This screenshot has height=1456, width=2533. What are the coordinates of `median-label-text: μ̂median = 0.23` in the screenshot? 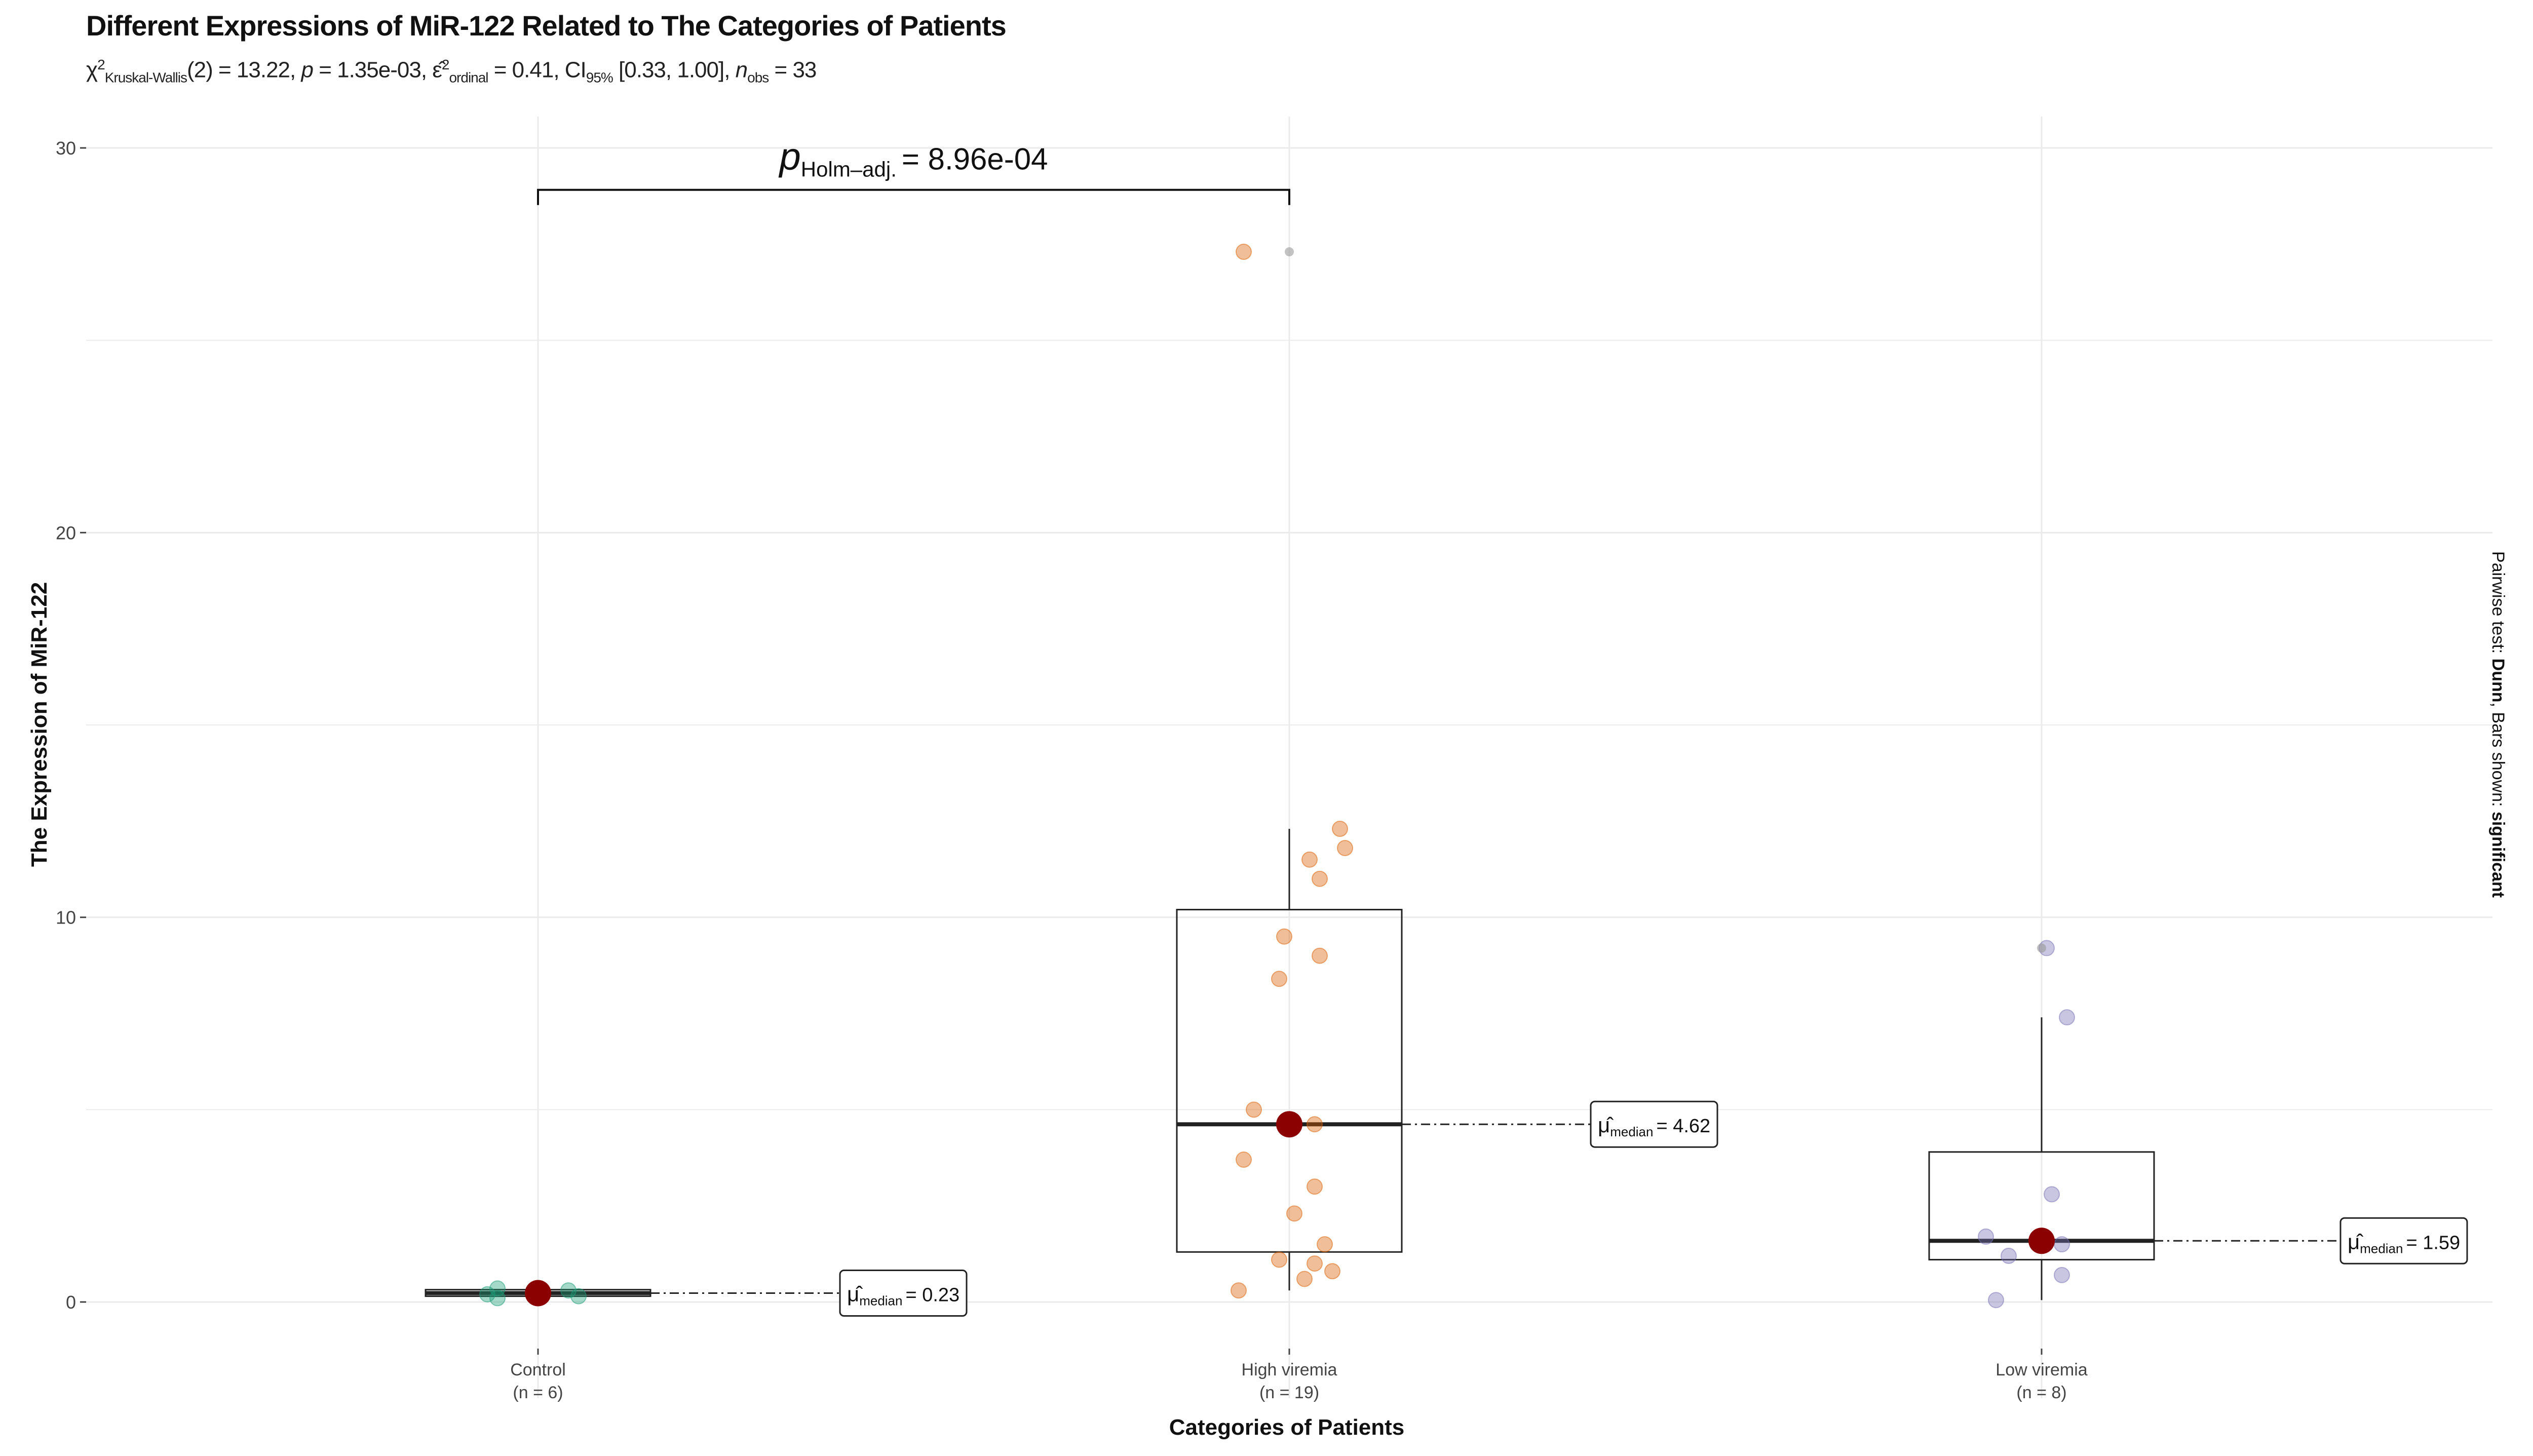 It's located at (904, 1295).